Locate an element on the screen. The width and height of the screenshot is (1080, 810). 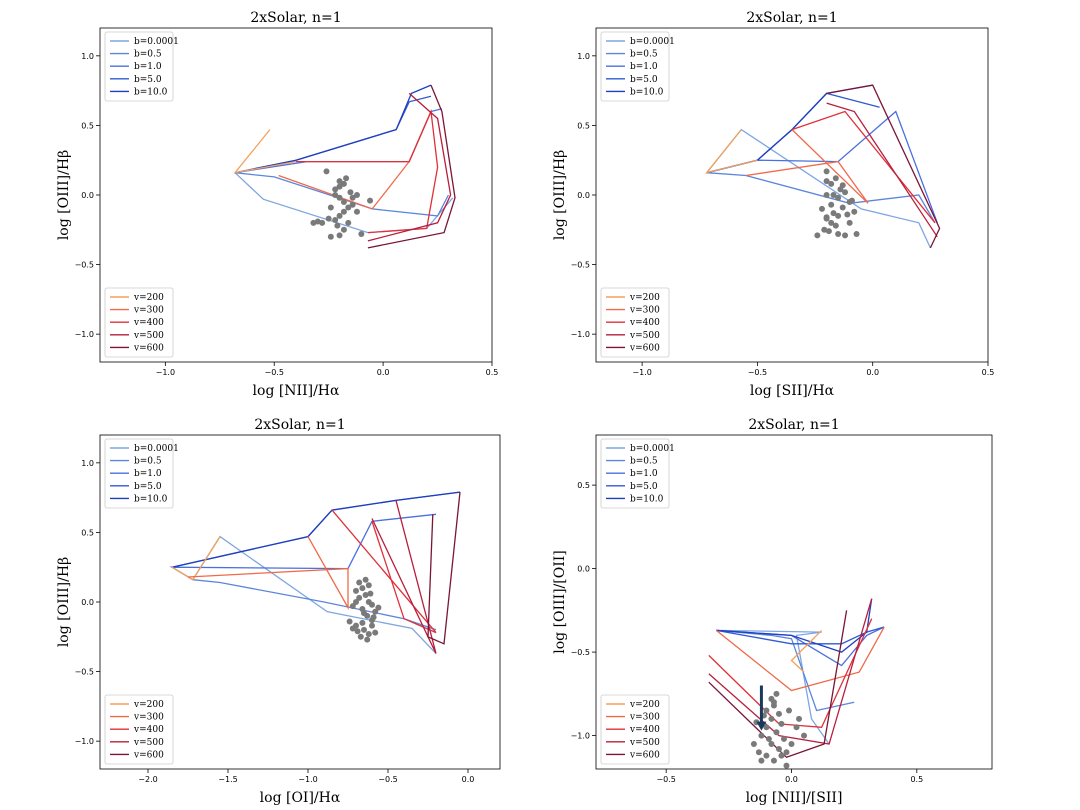
x-axis-label: log [OI]/Hα is located at coordinates (300, 798).